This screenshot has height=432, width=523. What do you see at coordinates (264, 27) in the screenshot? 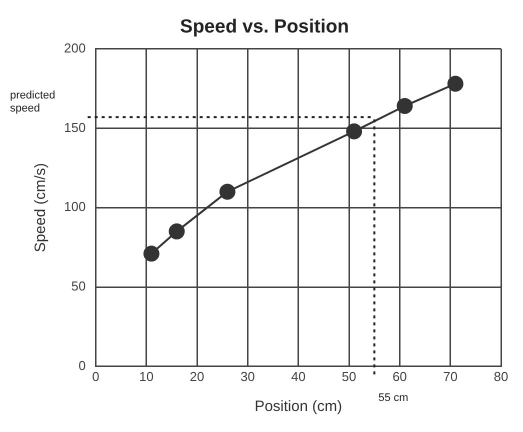
I see `chart-title: Speed vs. Position` at bounding box center [264, 27].